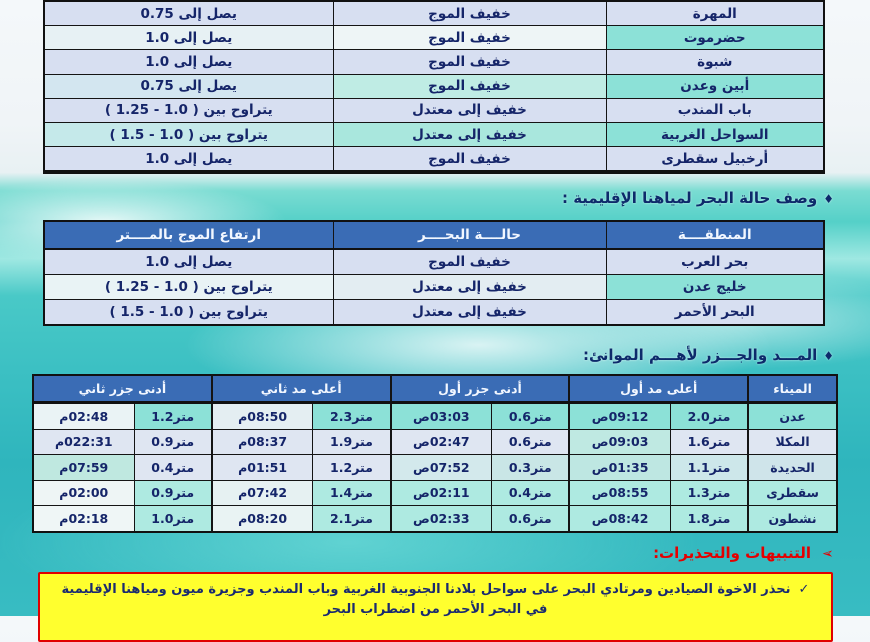 Image resolution: width=870 pixels, height=642 pixels. What do you see at coordinates (715, 235) in the screenshot?
I see `region-header: المنطقــــة` at bounding box center [715, 235].